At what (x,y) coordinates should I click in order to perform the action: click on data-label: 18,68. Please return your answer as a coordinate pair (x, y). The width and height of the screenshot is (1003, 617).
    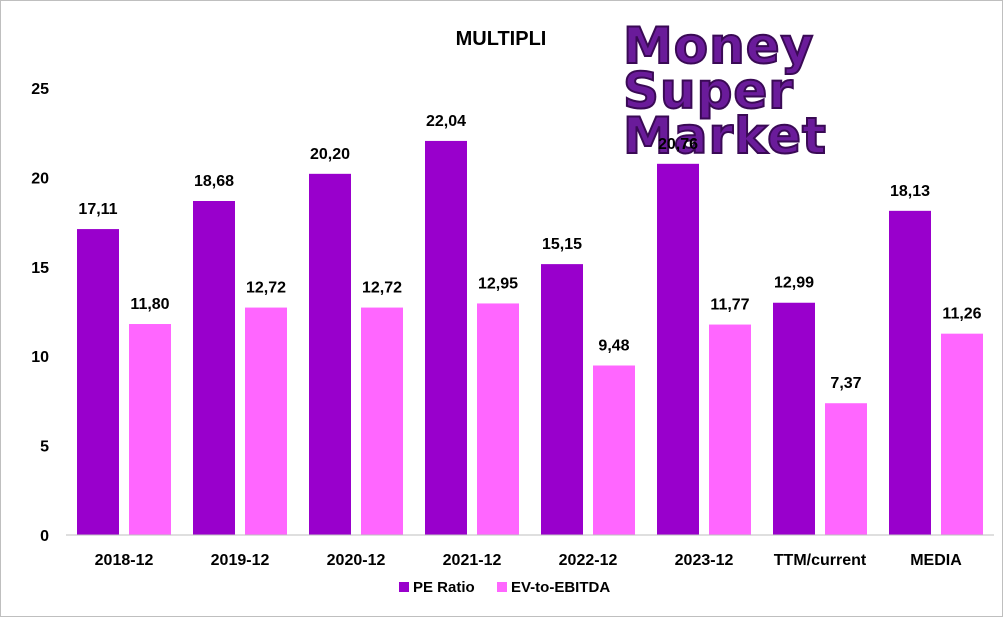
    Looking at the image, I should click on (214, 181).